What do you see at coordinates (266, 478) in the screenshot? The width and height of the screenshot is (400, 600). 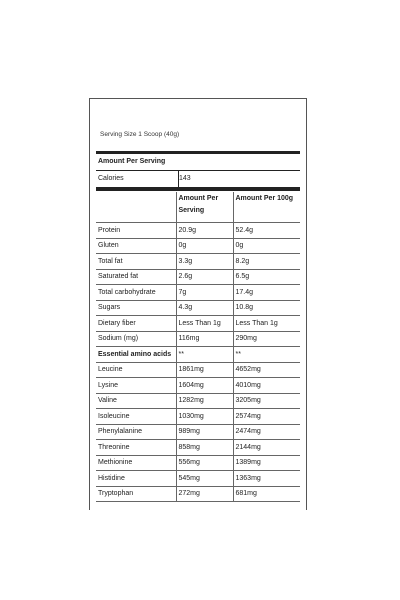 I see `per-100g-value: 1363mg` at bounding box center [266, 478].